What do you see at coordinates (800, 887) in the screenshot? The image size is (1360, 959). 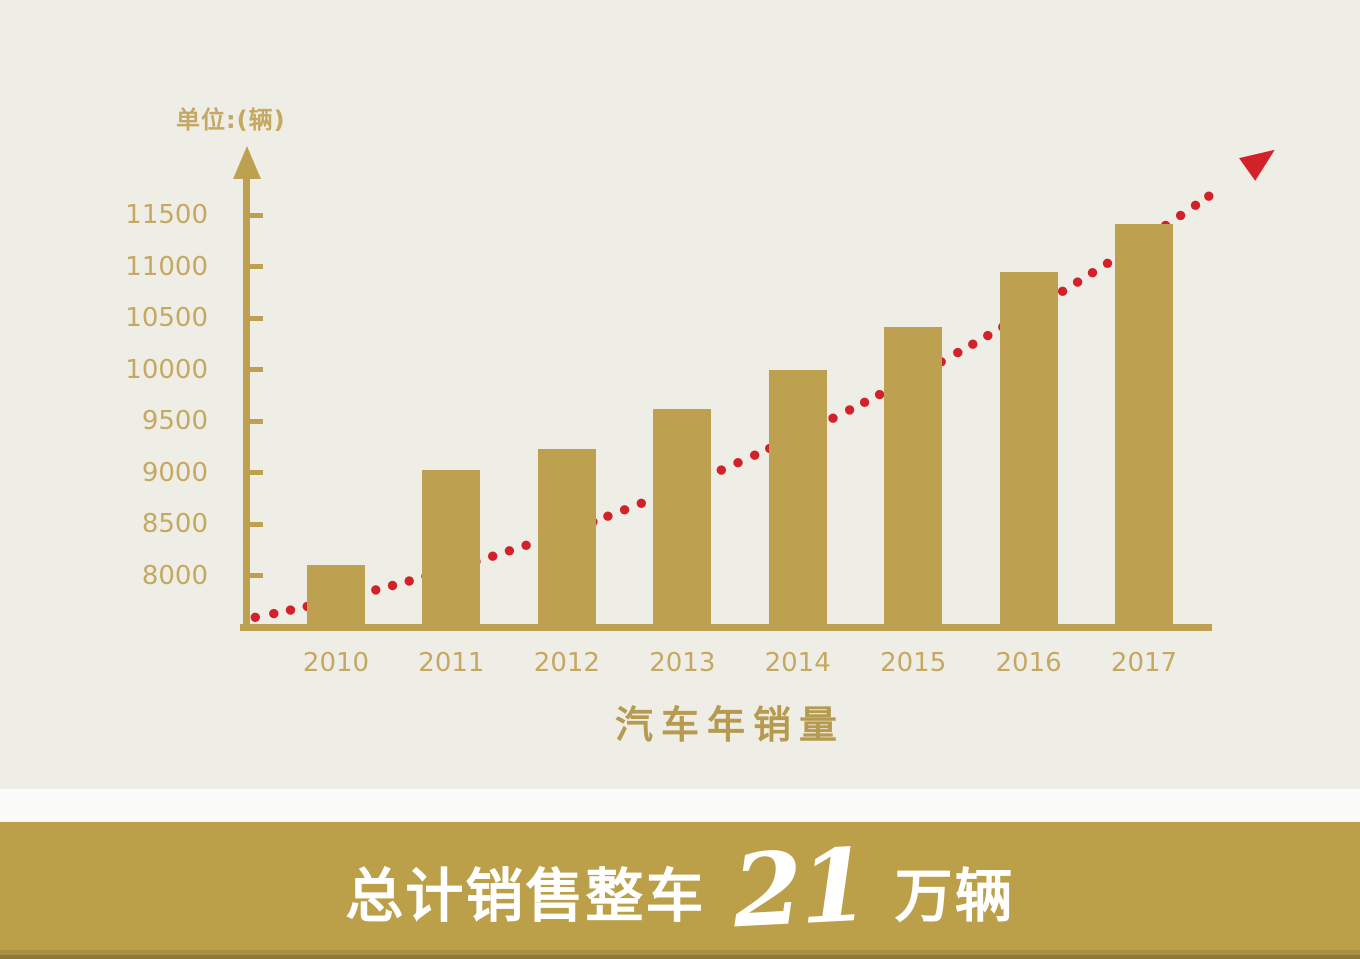 I see `banner-total-number: 21` at bounding box center [800, 887].